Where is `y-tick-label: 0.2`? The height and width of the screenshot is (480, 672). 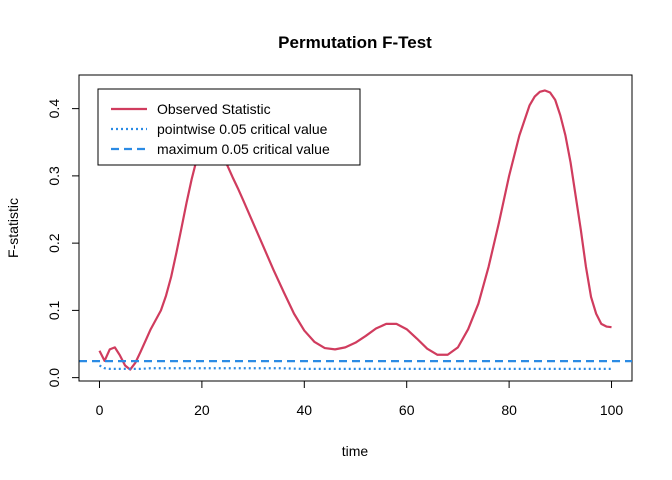 y-tick-label: 0.2 is located at coordinates (54, 243).